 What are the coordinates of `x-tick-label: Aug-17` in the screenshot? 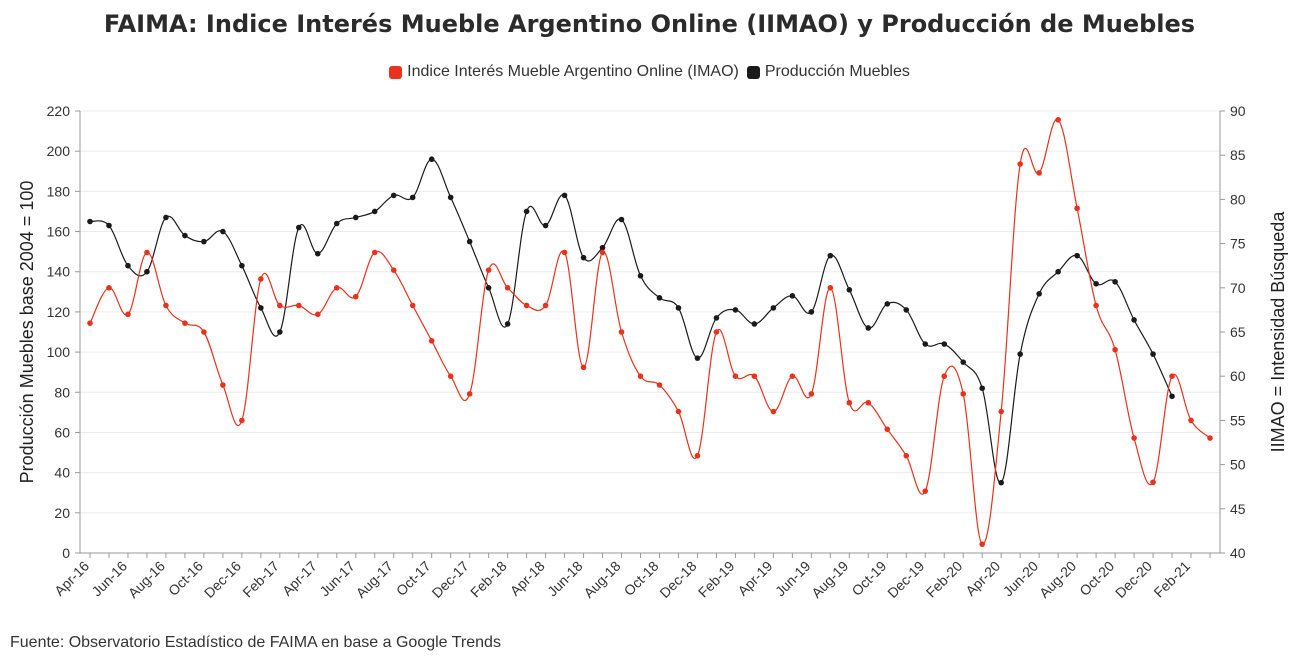 It's located at (374, 579).